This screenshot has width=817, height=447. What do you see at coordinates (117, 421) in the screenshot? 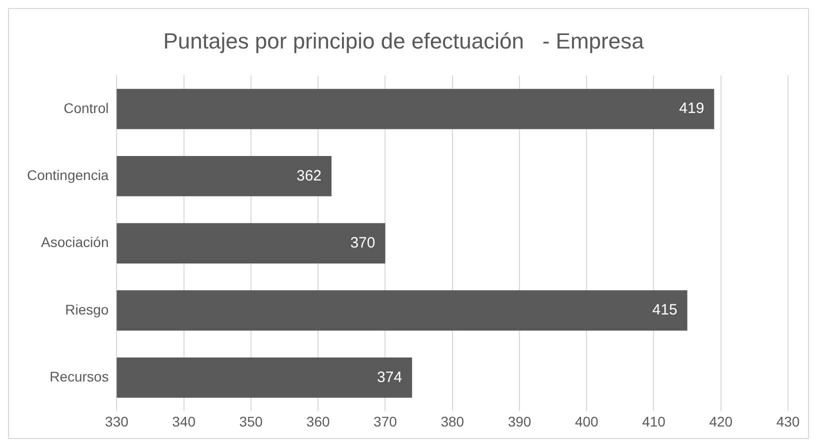
I see `x-tick-label: 330` at bounding box center [117, 421].